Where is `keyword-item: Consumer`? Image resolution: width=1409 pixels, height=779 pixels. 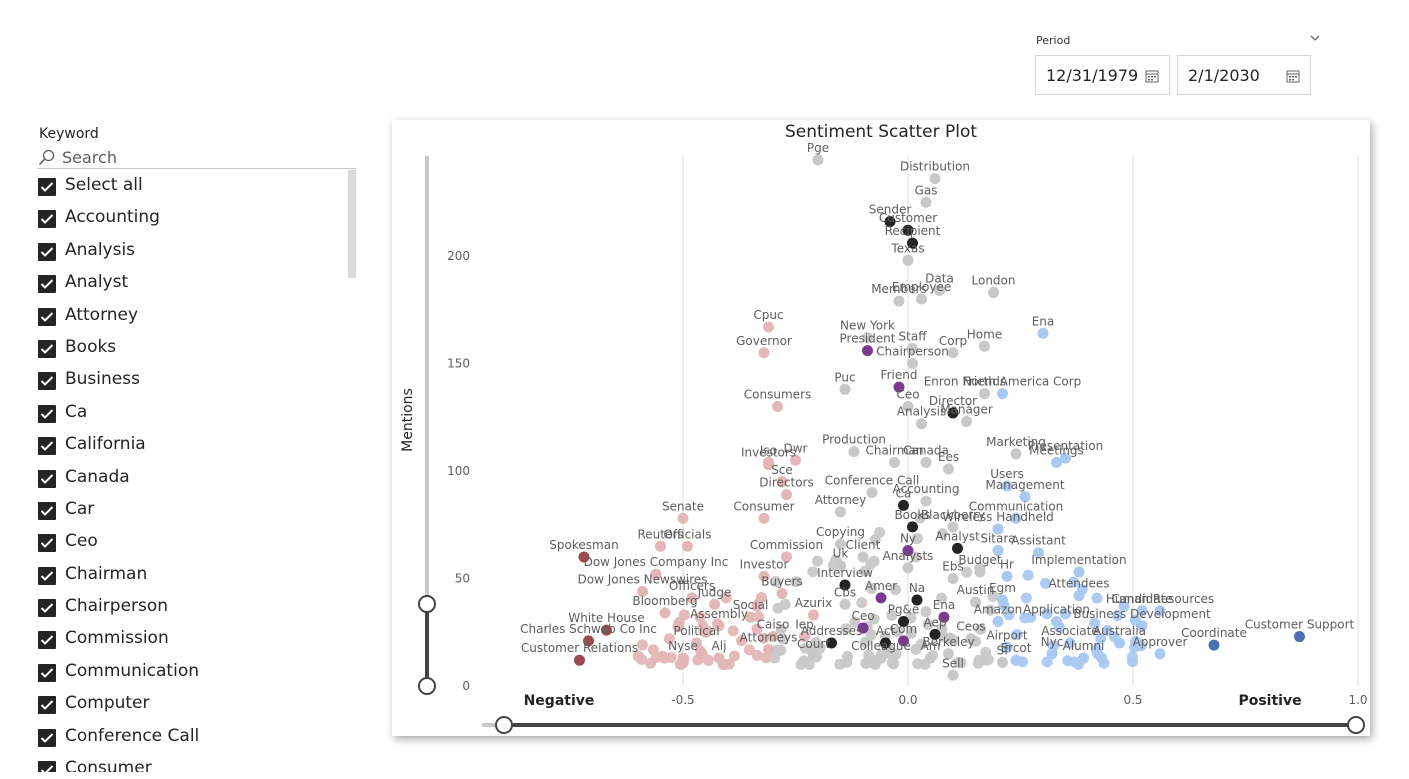
keyword-item: Consumer is located at coordinates (193, 763).